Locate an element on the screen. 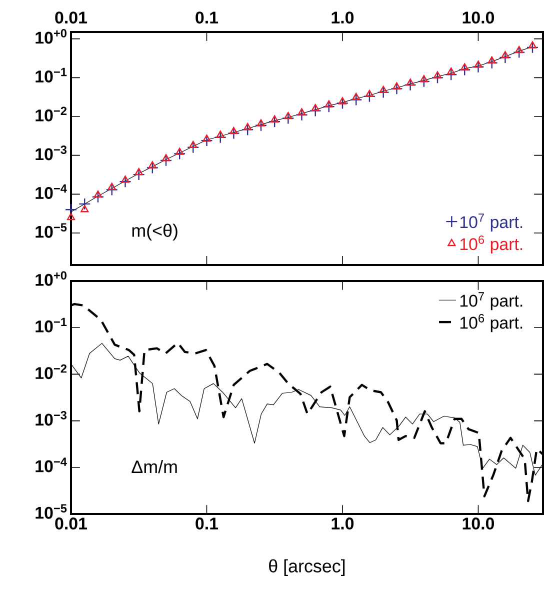 The height and width of the screenshot is (602, 549). x-axis-title: θ [arcsec] is located at coordinates (307, 567).